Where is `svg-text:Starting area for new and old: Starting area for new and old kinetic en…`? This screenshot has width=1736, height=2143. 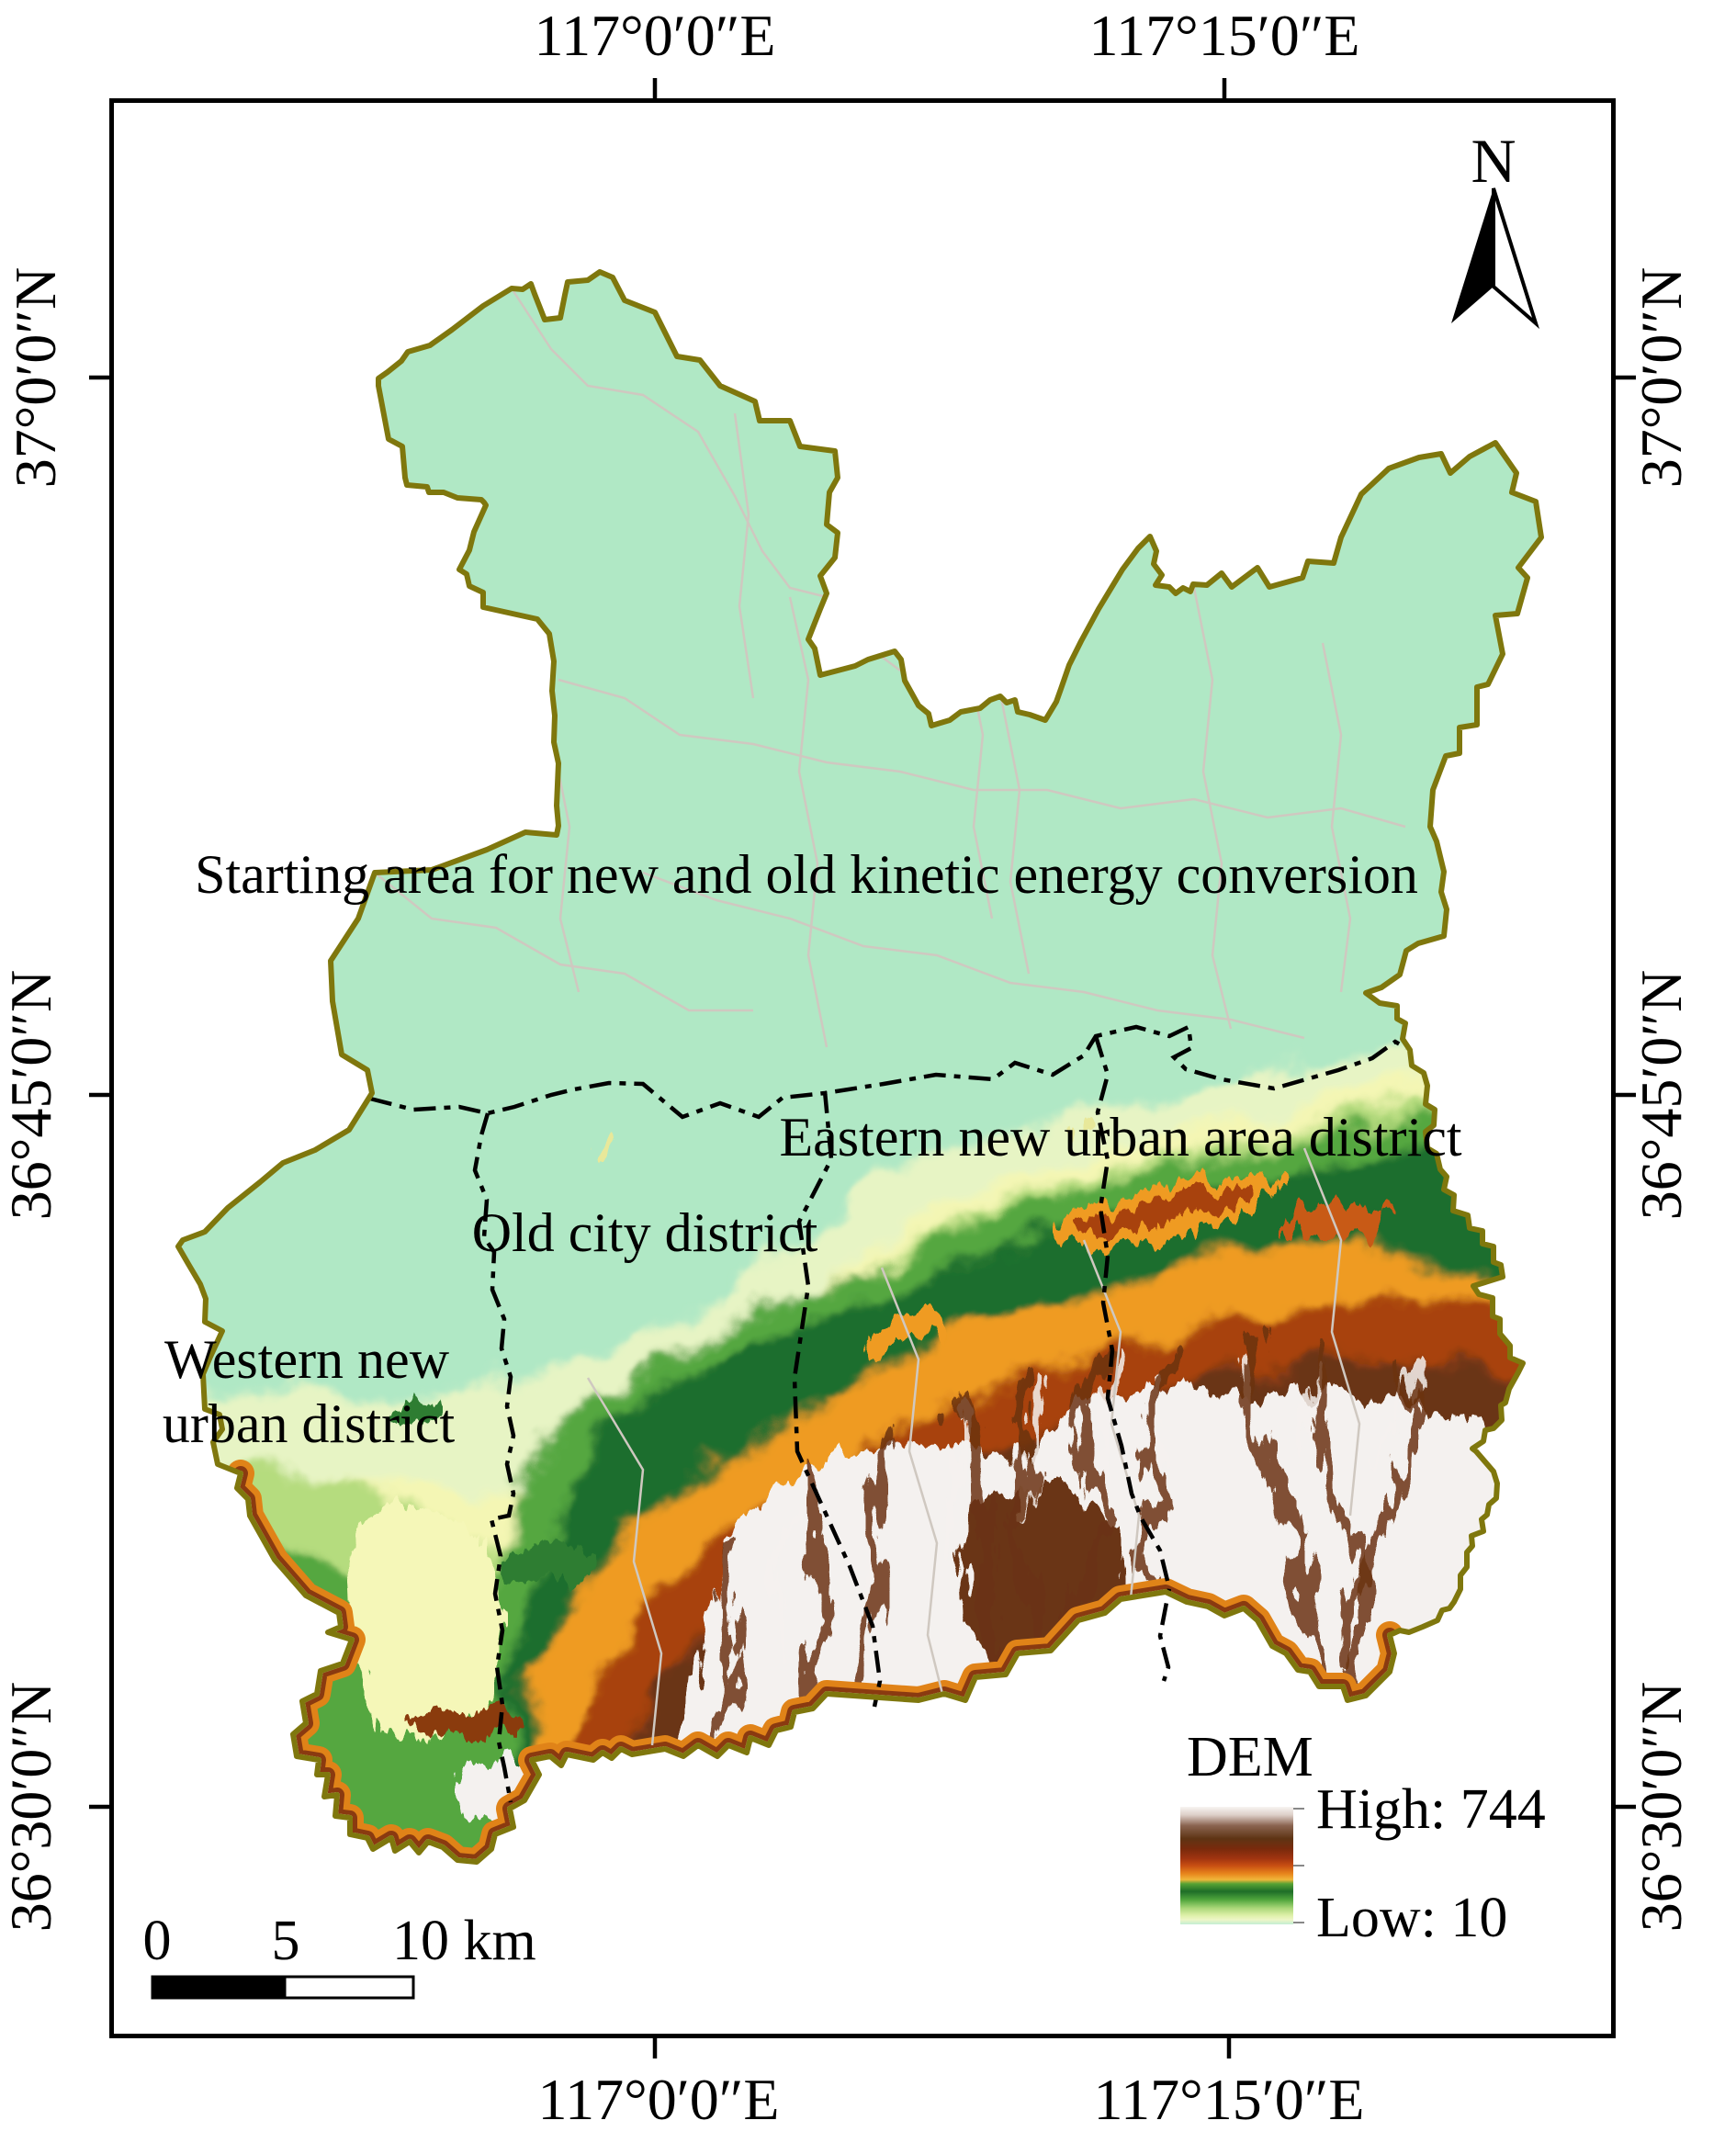 svg-text:Starting area for new and old: Starting area for new and old kinetic en… is located at coordinates (806, 874).